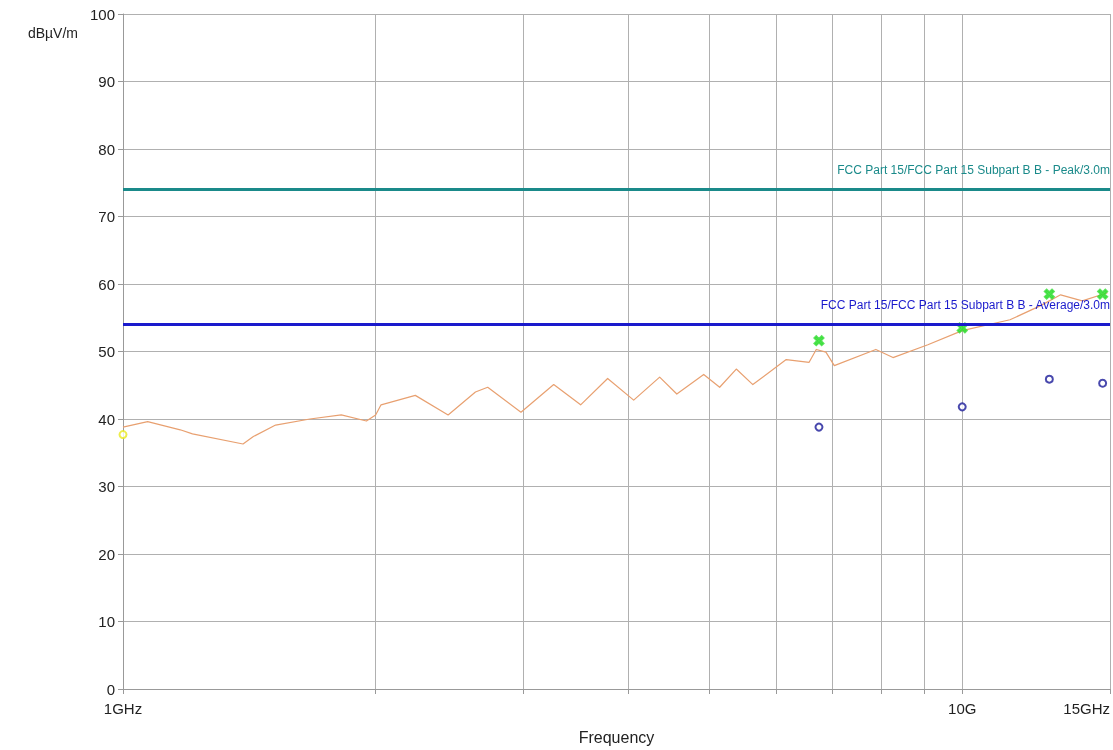  Describe the element at coordinates (106, 149) in the screenshot. I see `y-tick-label: 80` at that location.